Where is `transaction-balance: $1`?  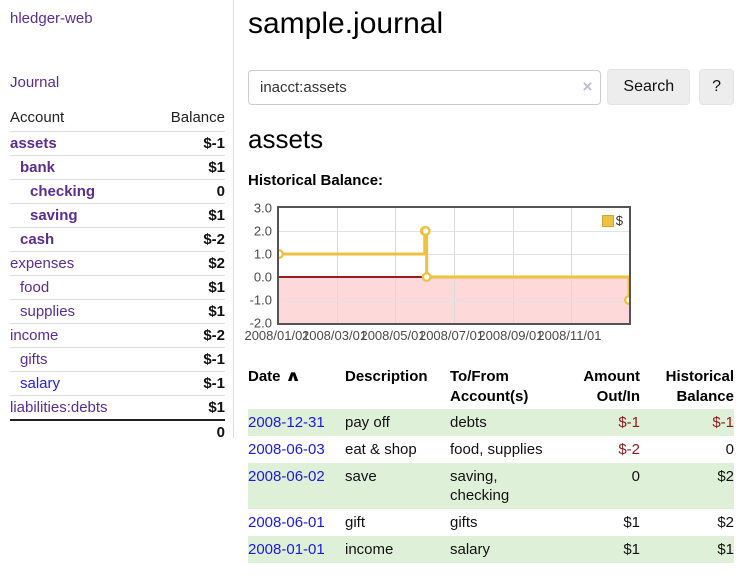
transaction-balance: $1 is located at coordinates (725, 549).